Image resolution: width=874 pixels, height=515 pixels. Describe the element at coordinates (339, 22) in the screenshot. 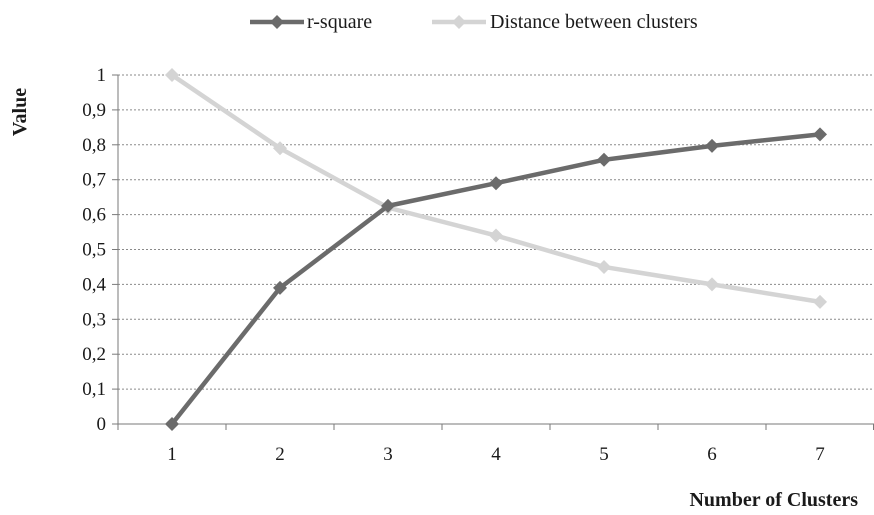

I see `legend-label: r-square` at that location.